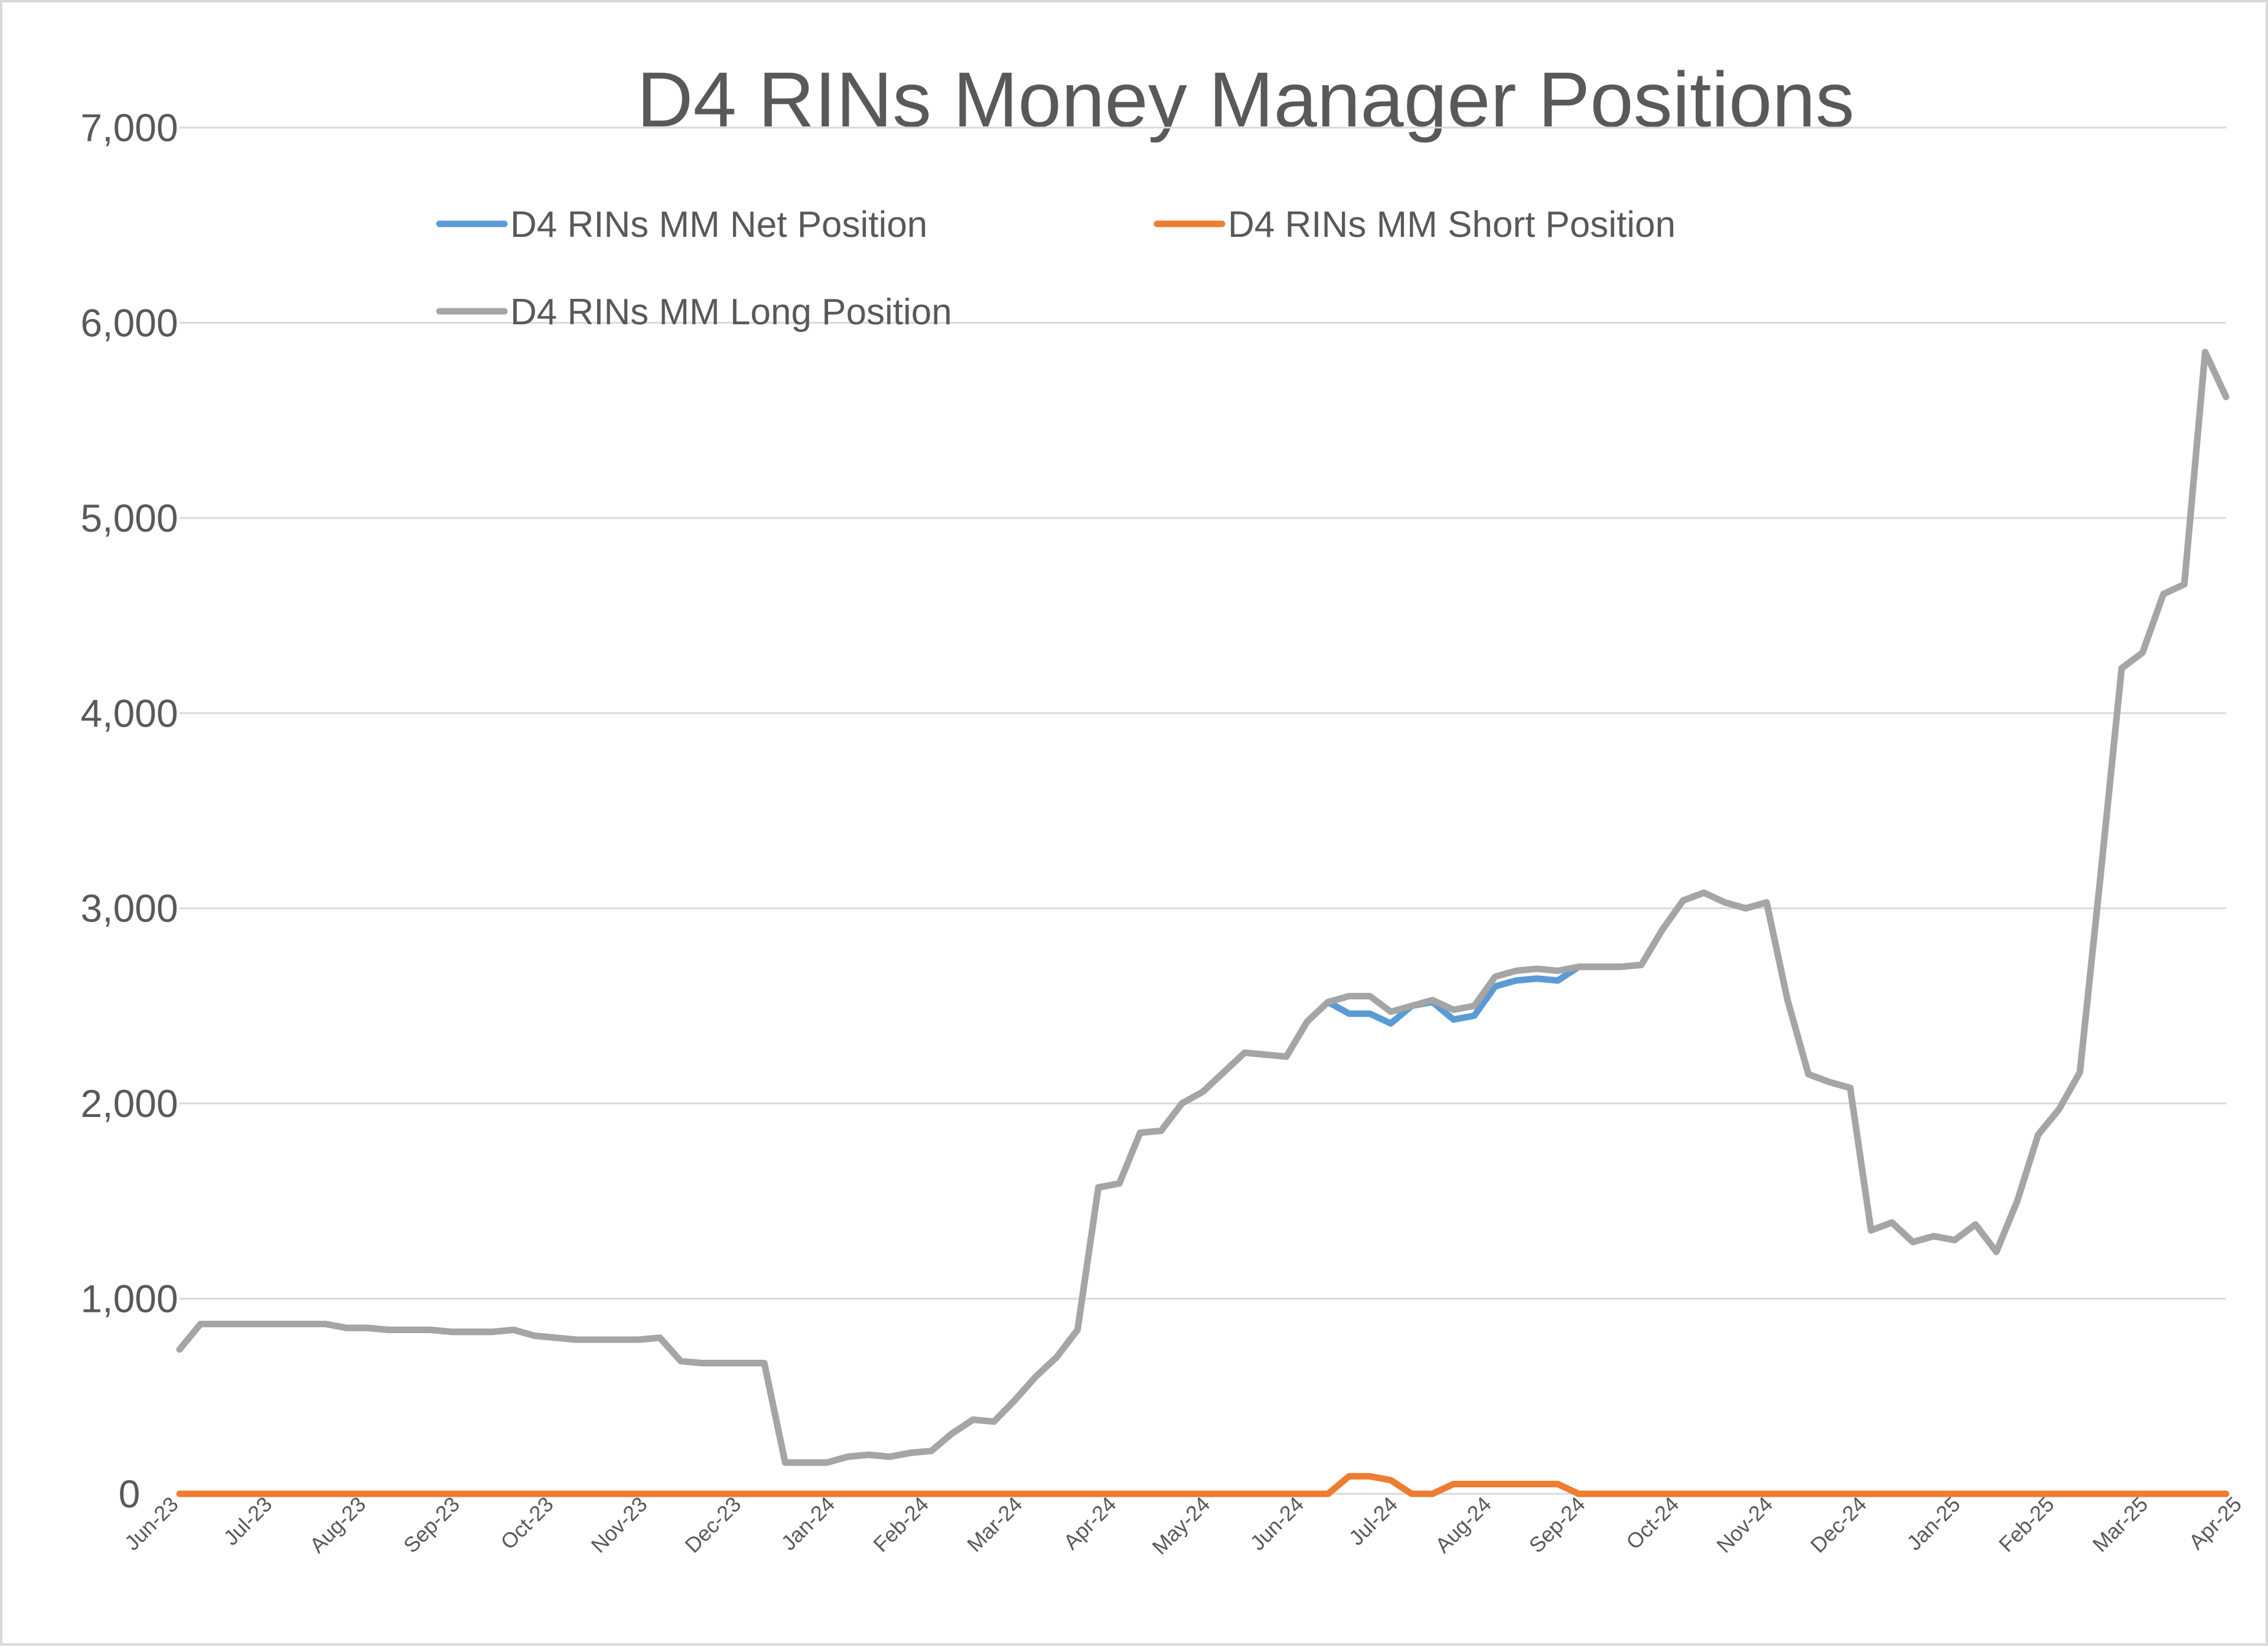 This screenshot has width=2268, height=1648. Describe the element at coordinates (129, 908) in the screenshot. I see `y-tick-label: 3,000` at that location.